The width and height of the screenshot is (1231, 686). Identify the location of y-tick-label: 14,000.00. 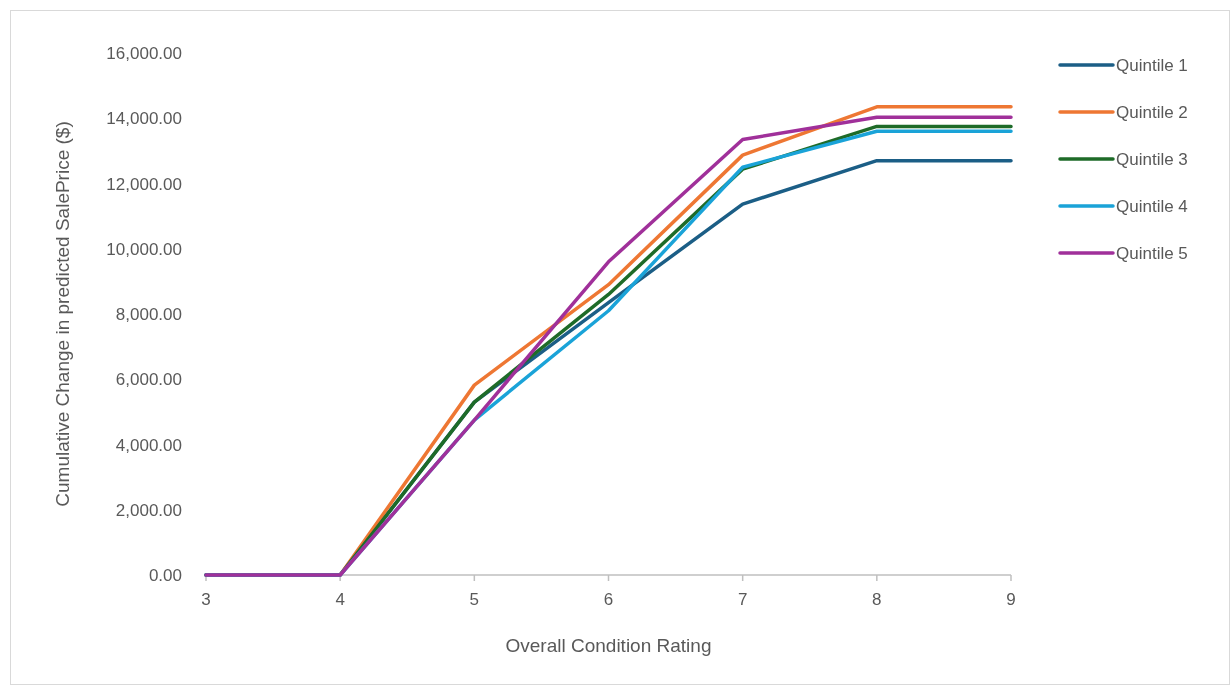
(144, 119).